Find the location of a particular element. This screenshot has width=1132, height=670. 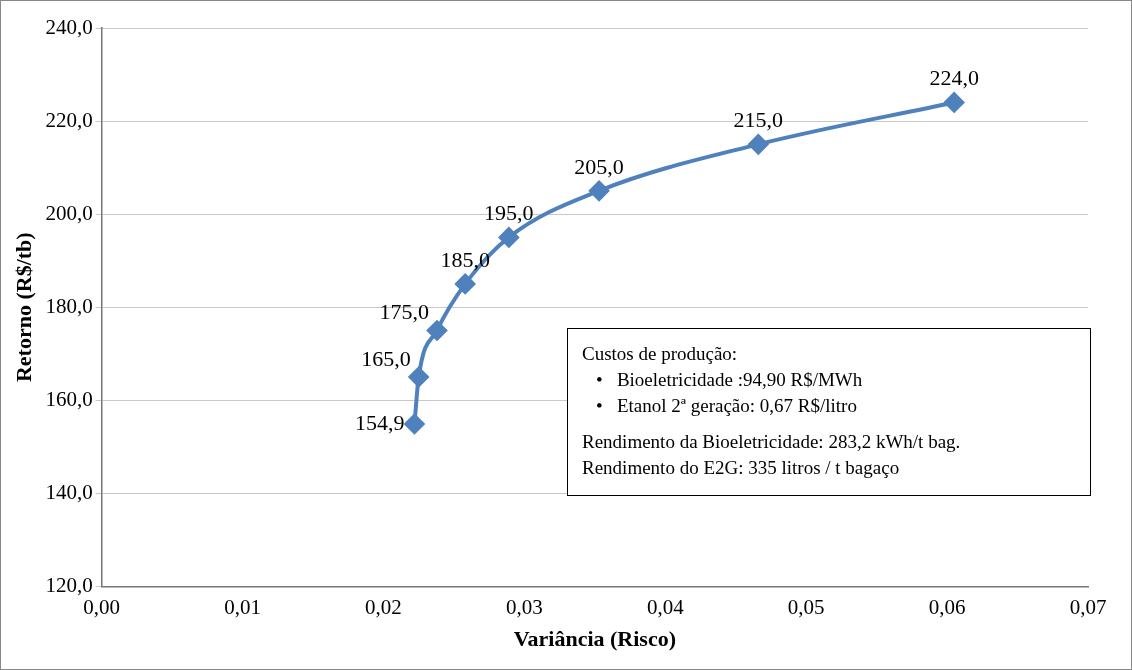

annotation: Custos de produção: is located at coordinates (660, 354).